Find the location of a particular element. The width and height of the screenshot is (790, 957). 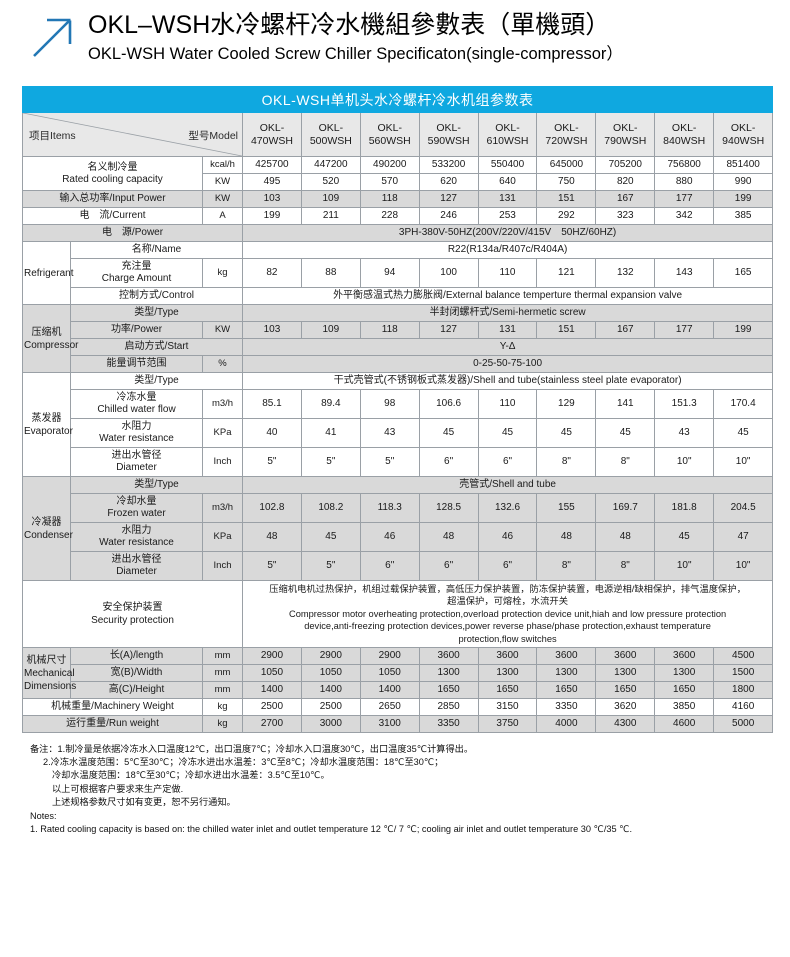

data-cell: 98 is located at coordinates (389, 404).